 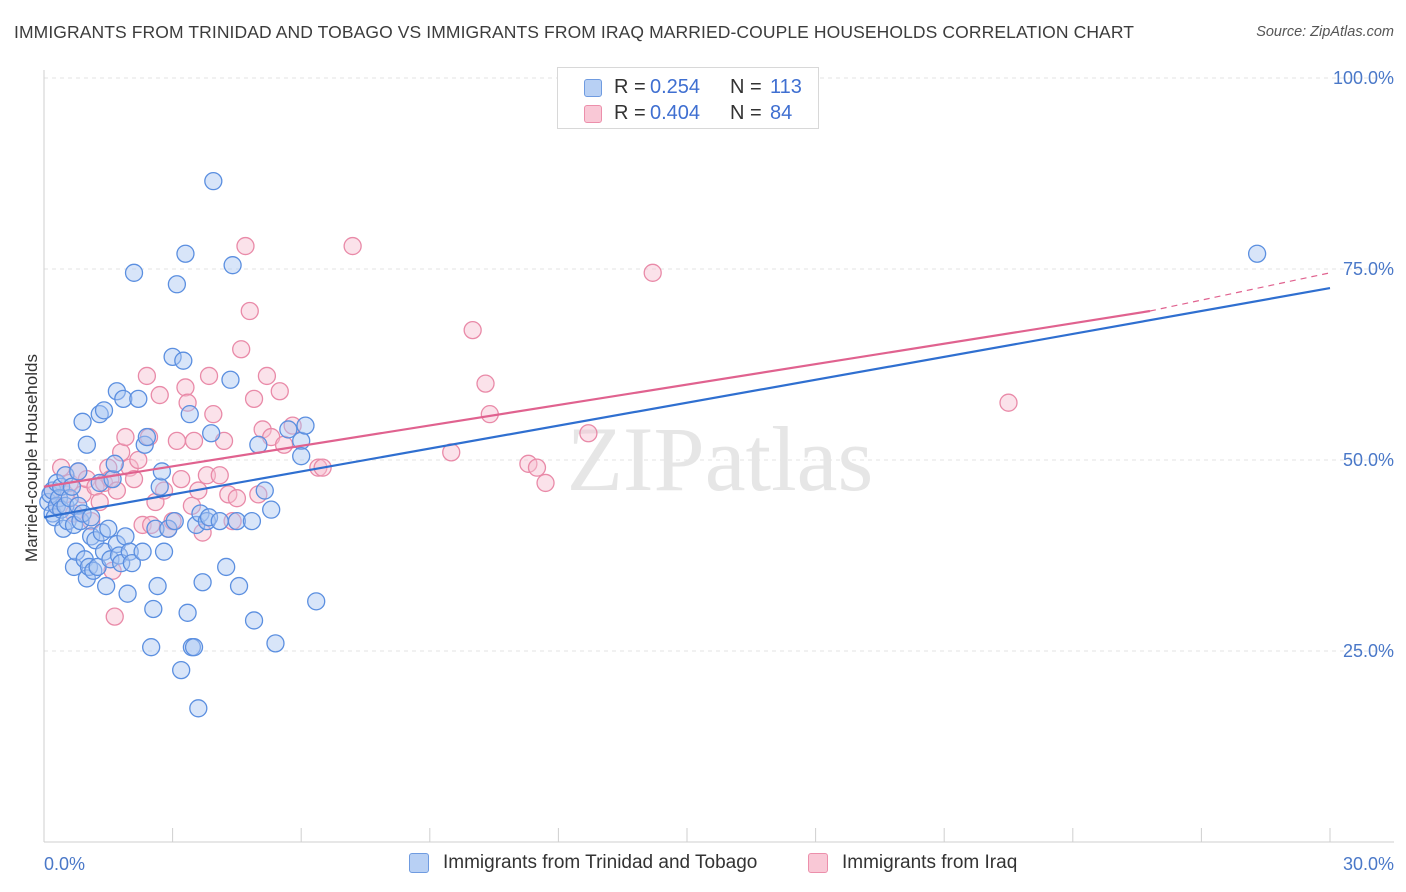 What do you see at coordinates (751, 835) in the screenshot?
I see `x-ticks` at bounding box center [751, 835].